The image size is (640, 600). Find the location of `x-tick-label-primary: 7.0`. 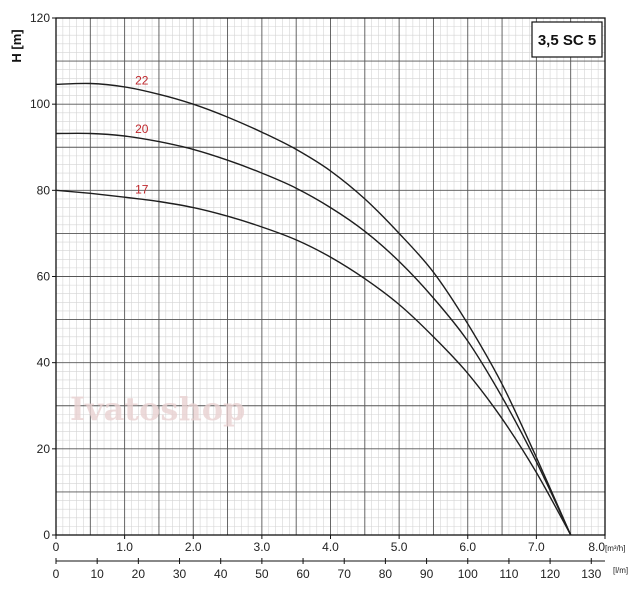

x-tick-label-primary: 7.0 is located at coordinates (536, 547).